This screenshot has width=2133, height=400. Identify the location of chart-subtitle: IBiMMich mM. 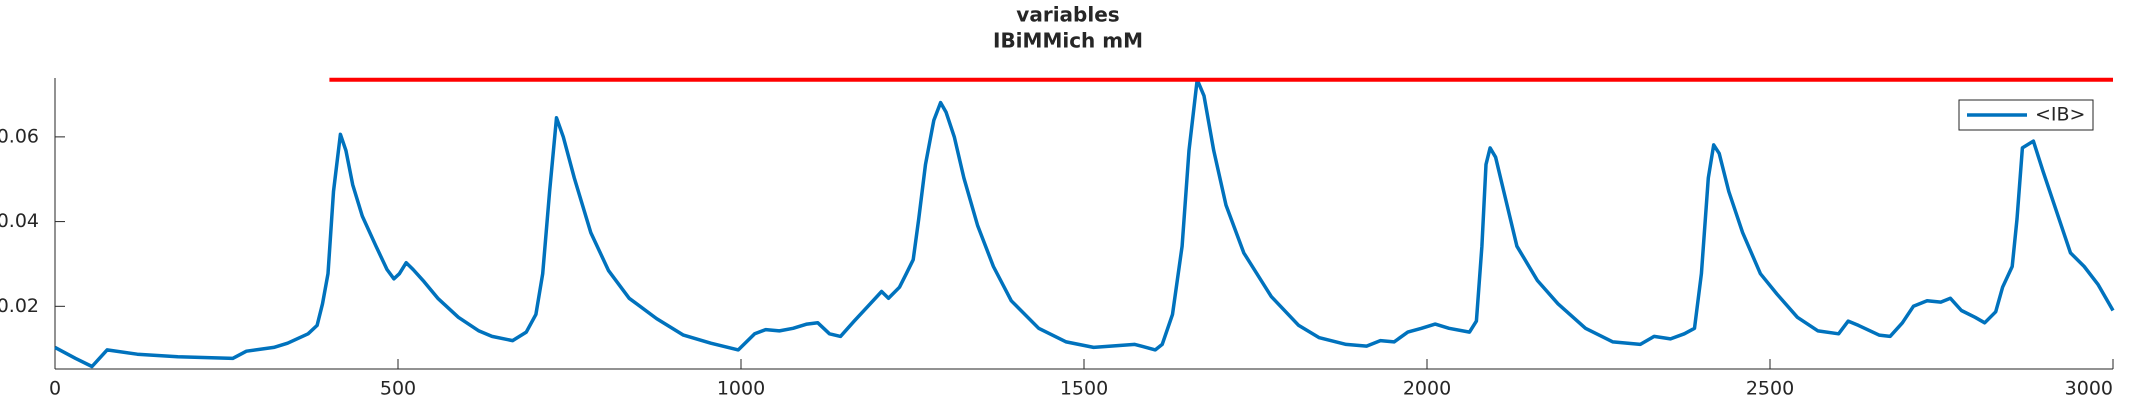
(1068, 41).